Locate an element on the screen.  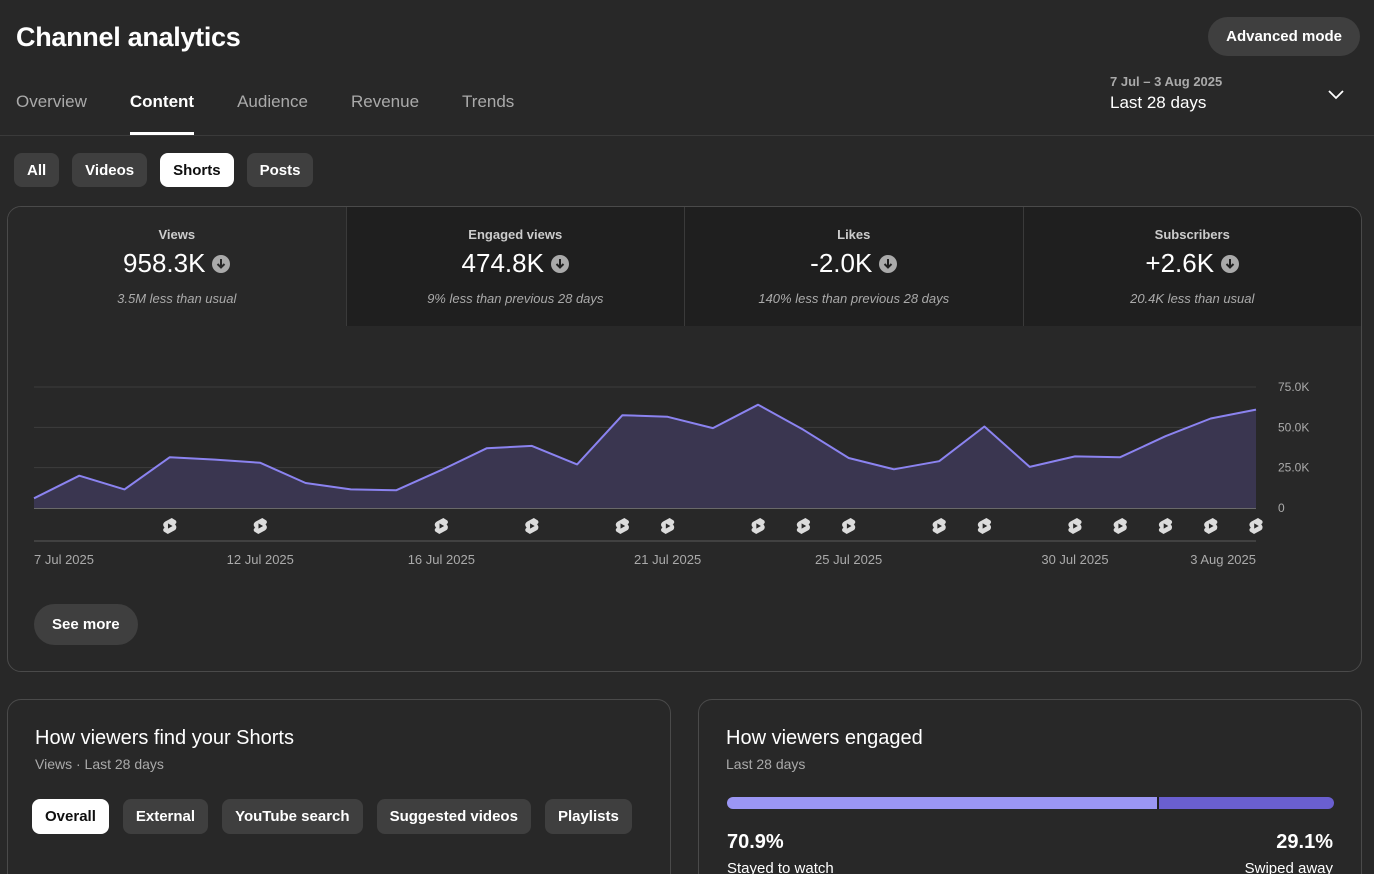
x-tick-label: 25 Jul 2025 is located at coordinates (848, 559).